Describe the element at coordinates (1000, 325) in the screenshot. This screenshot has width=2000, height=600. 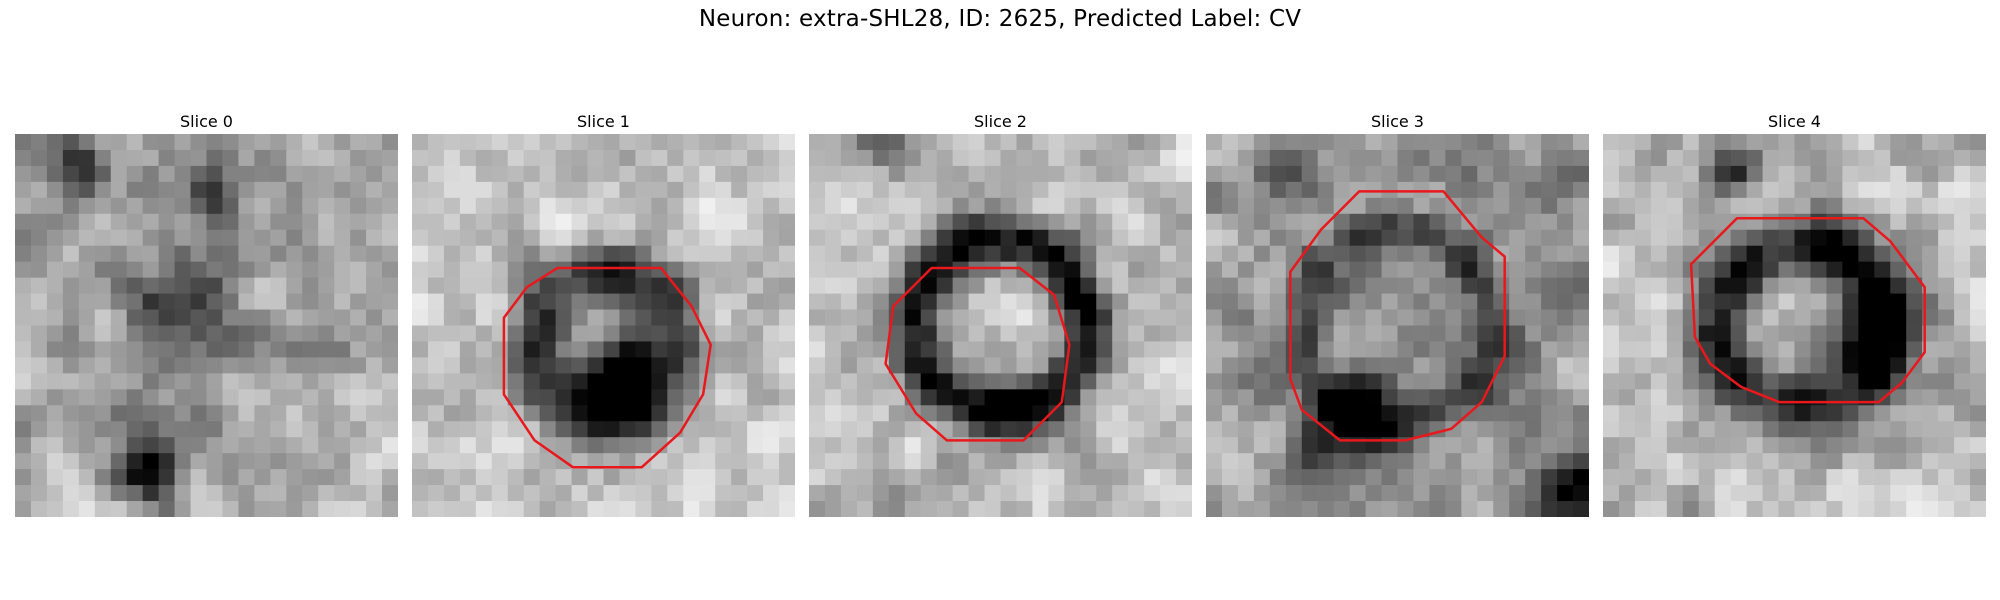
I see `microscopy-slice-image` at that location.